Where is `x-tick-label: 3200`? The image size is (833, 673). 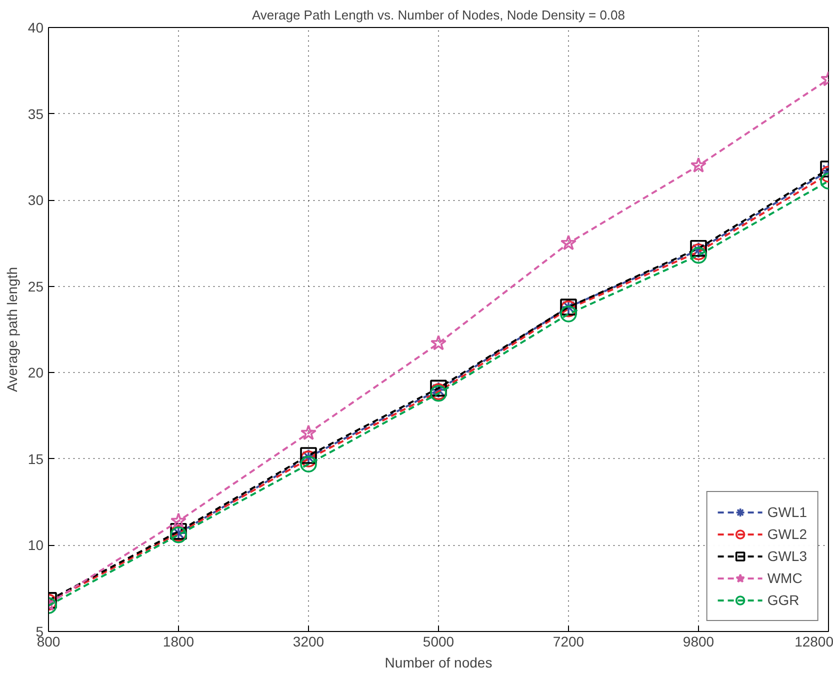 x-tick-label: 3200 is located at coordinates (308, 642).